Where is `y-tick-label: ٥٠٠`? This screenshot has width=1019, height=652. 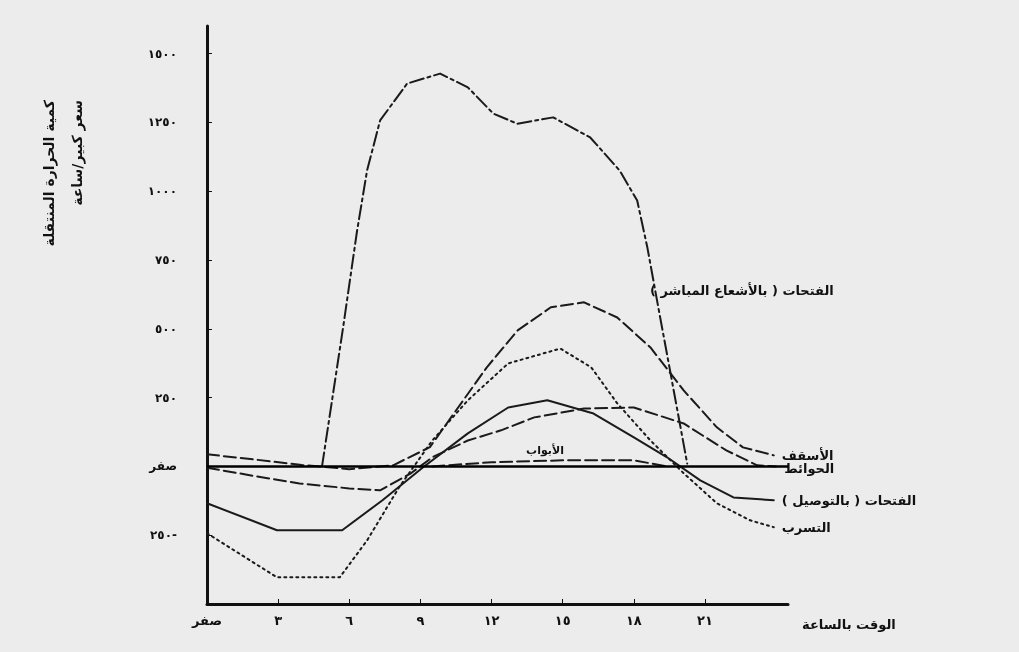
y-tick-label: ٥٠٠ is located at coordinates (166, 328).